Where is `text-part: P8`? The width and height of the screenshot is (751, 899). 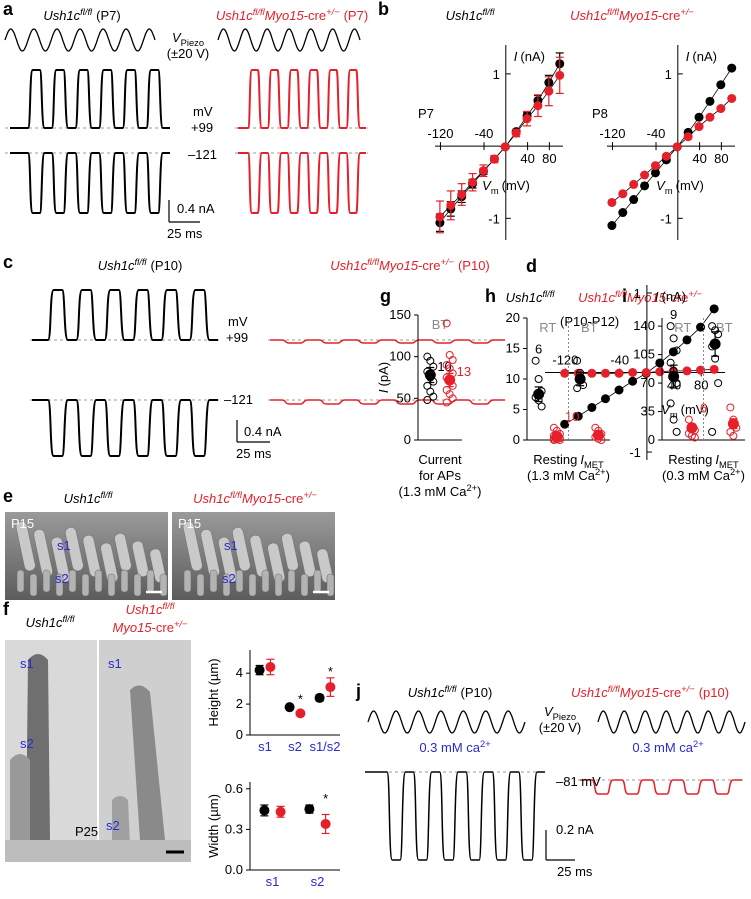 text-part: P8 is located at coordinates (600, 113).